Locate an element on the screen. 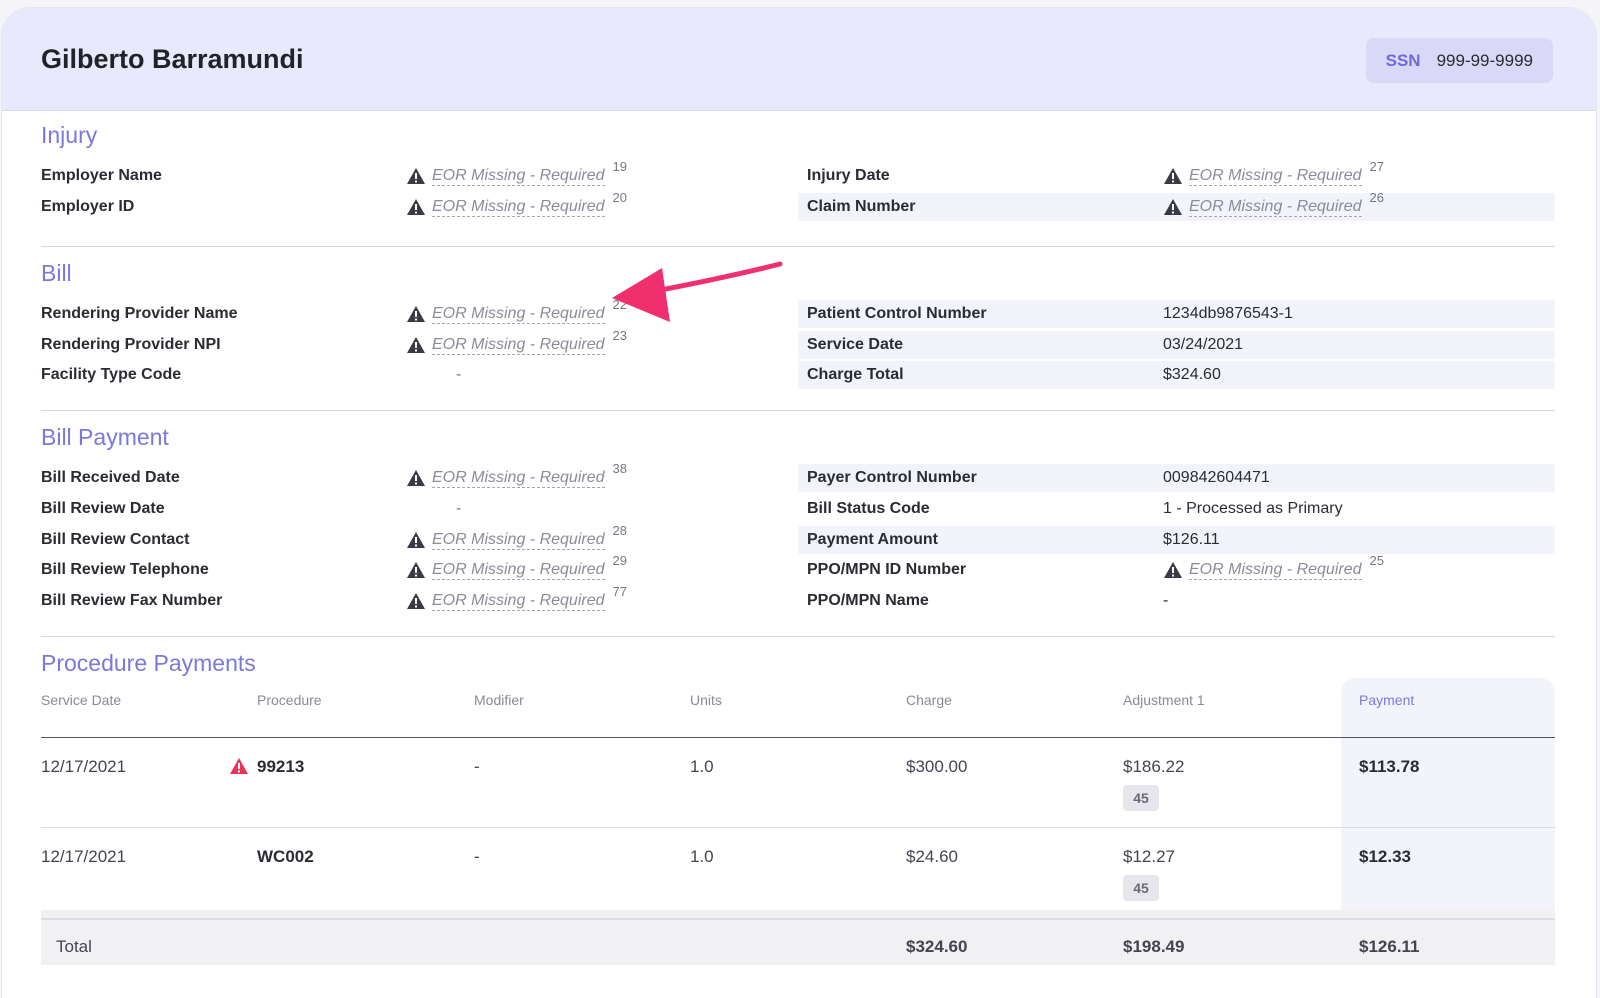 The height and width of the screenshot is (998, 1600). field-label: Employer Name is located at coordinates (101, 175).